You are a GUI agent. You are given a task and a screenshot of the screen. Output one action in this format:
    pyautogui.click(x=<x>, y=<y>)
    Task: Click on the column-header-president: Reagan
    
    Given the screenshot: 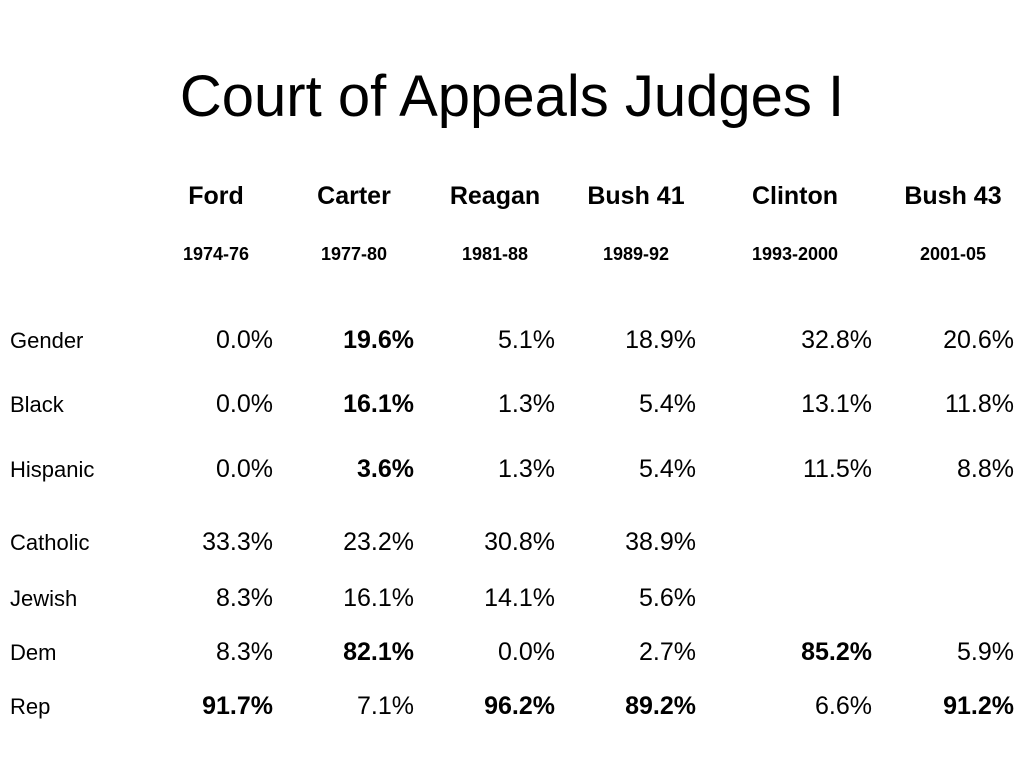 What is the action you would take?
    pyautogui.click(x=495, y=196)
    